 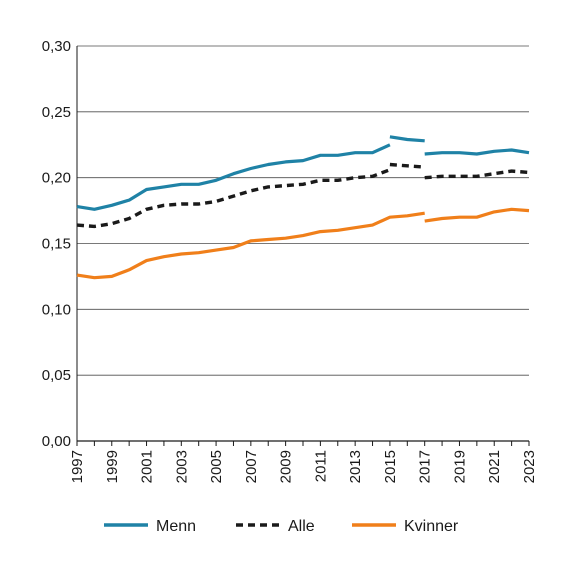 I want to click on x-tick-label: 2013, so click(x=355, y=466).